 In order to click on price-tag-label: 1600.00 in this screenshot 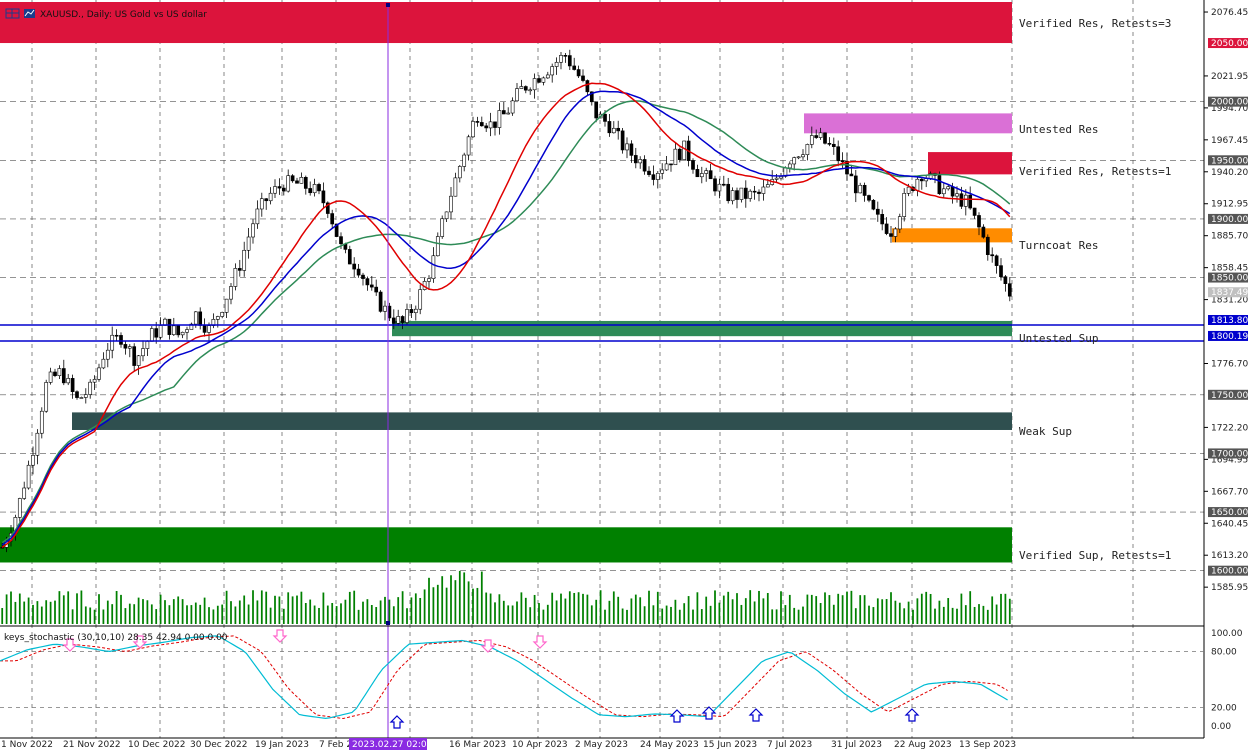, I will do `click(1229, 572)`.